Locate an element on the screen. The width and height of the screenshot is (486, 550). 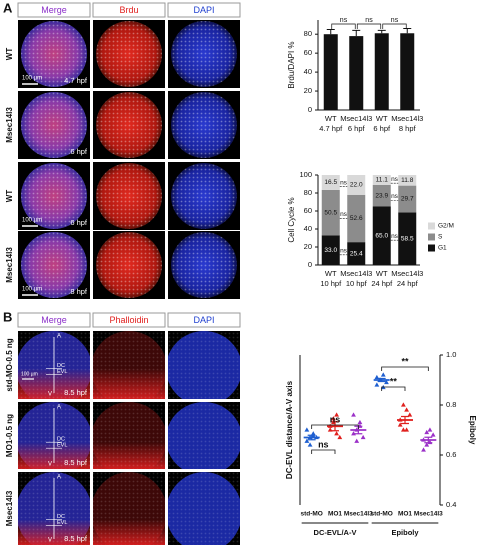
x-tick-sublabel: 6 hpf is located at coordinates (382, 128).